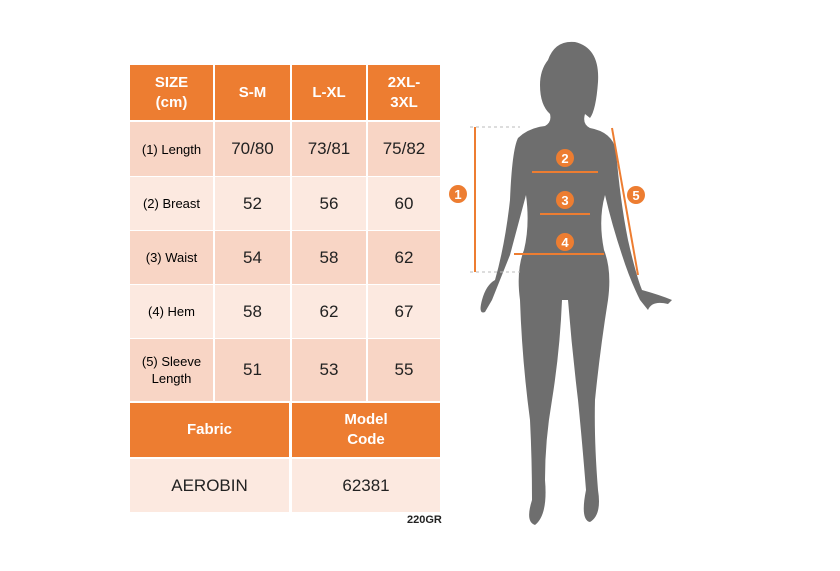 The image size is (840, 571). I want to click on size-value: 70/80, so click(252, 149).